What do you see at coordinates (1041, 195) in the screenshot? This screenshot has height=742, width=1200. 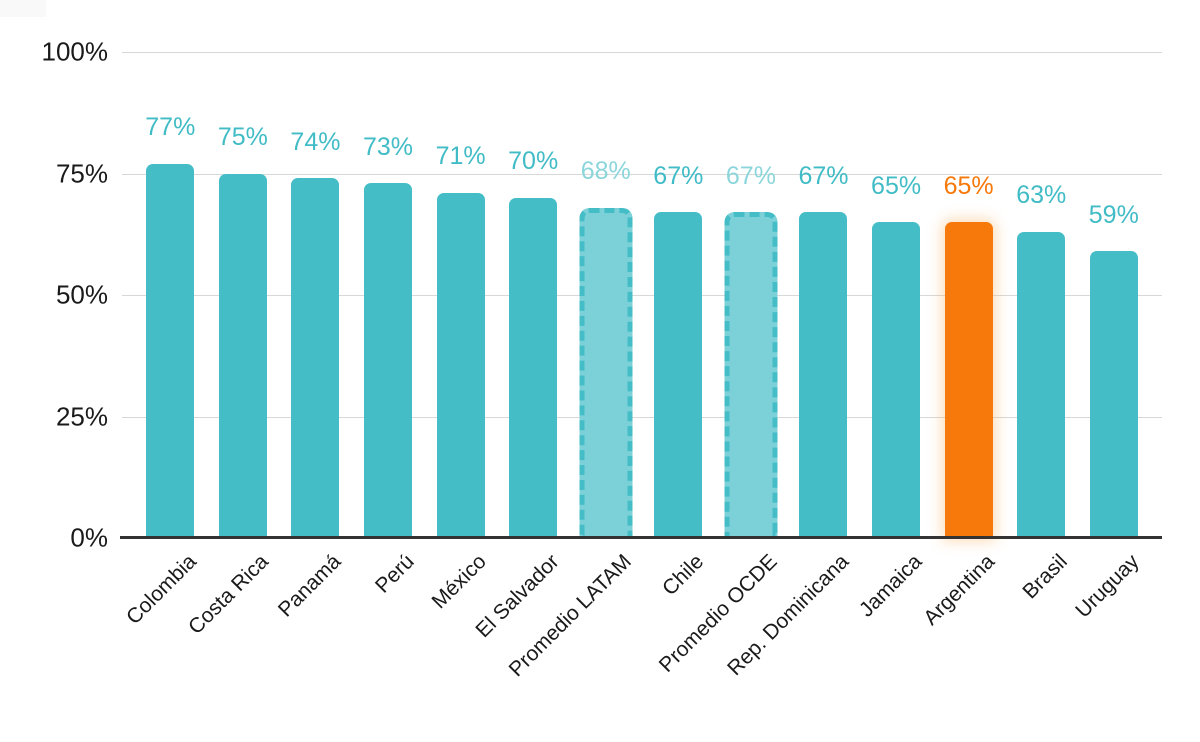 I see `bar-value-label: 63%` at bounding box center [1041, 195].